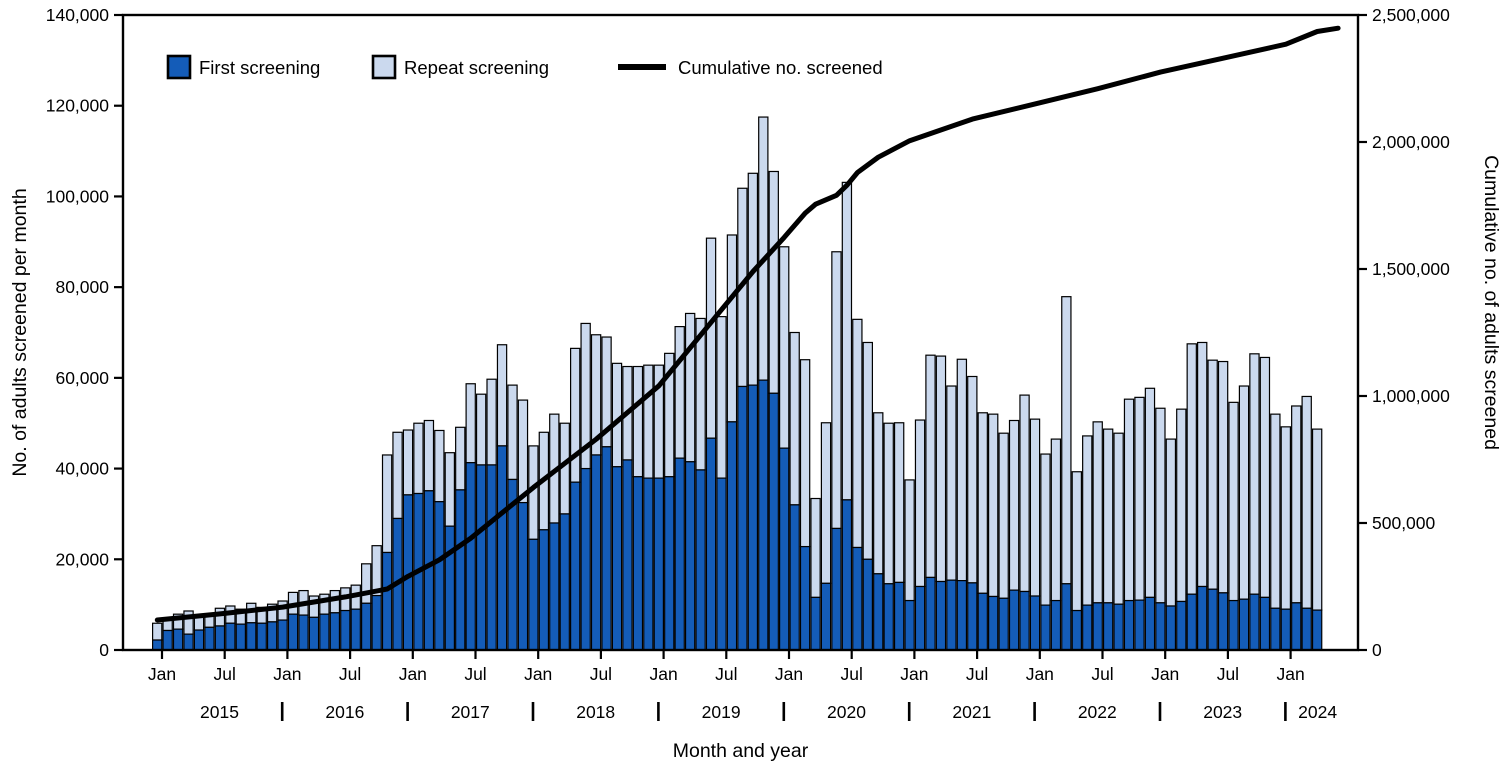  Describe the element at coordinates (721, 712) in the screenshot. I see `year-label-2019: 2019` at that location.